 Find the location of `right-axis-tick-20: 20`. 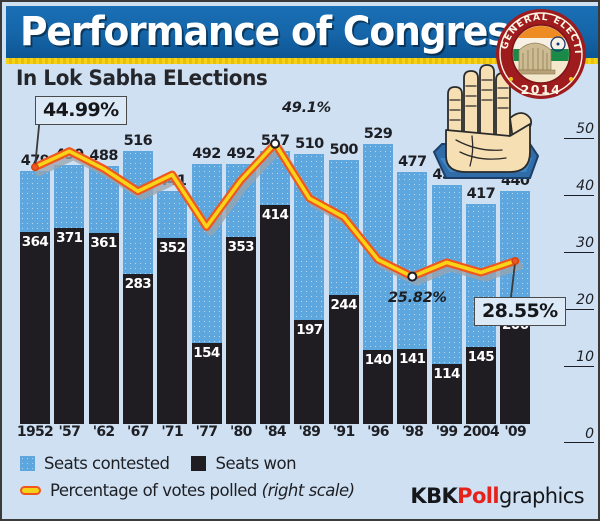

right-axis-tick-20: 20 is located at coordinates (579, 301).